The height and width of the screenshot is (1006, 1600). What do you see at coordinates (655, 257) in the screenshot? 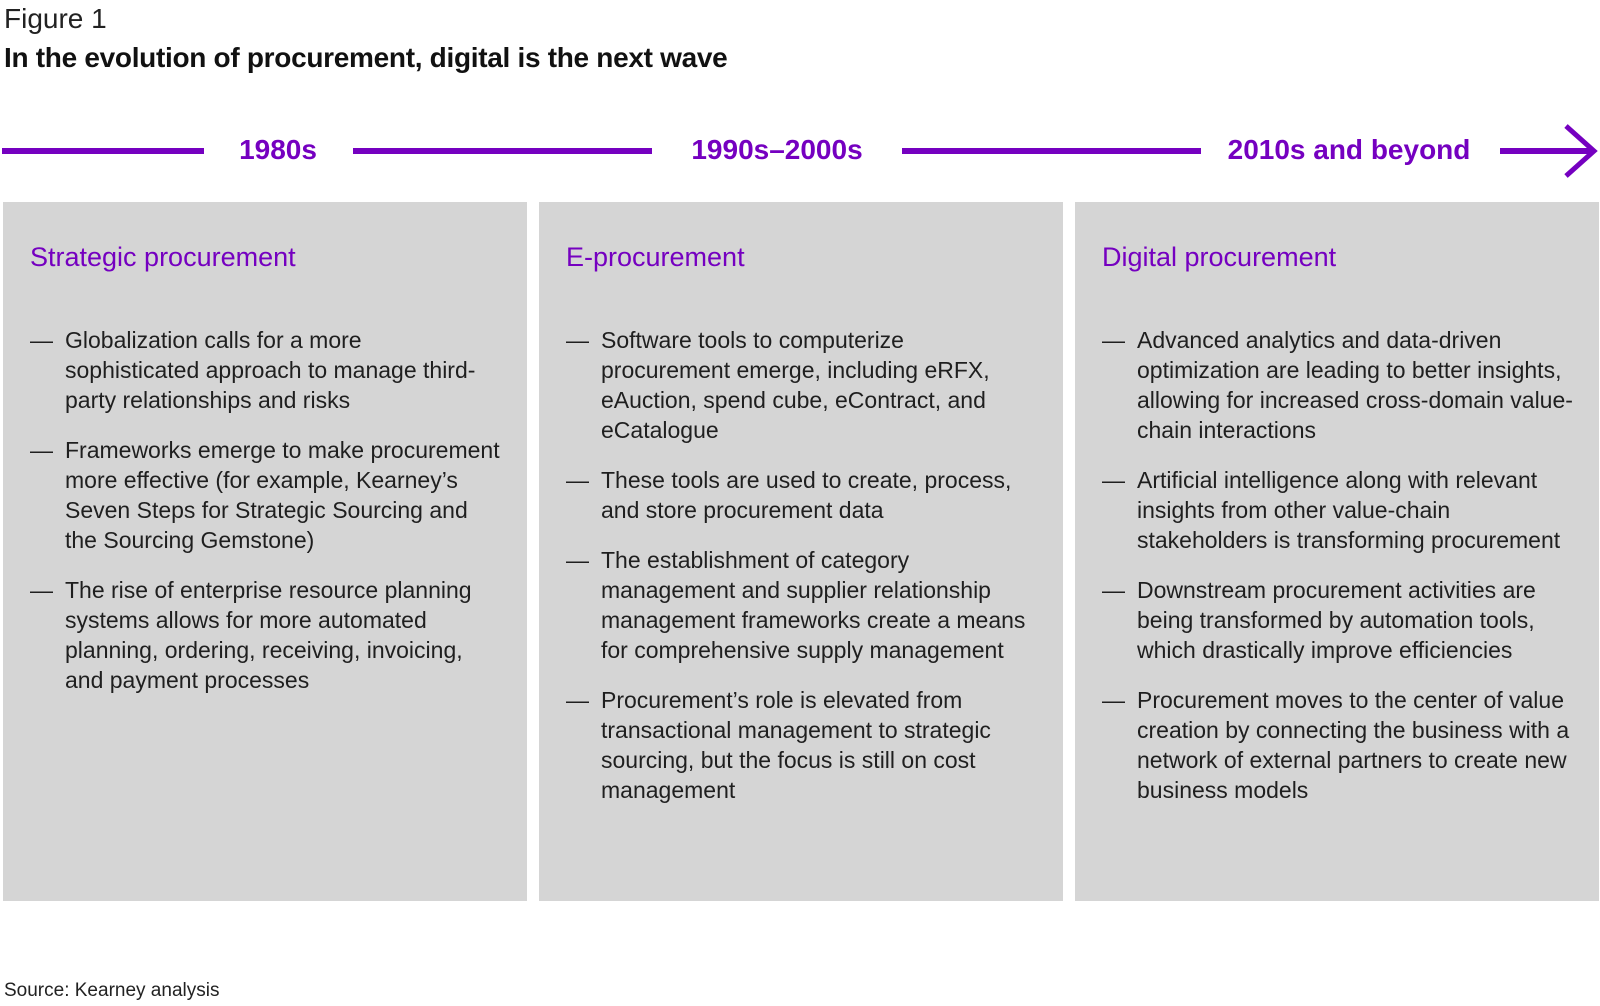
I see `panel-heading: E-procurement` at bounding box center [655, 257].